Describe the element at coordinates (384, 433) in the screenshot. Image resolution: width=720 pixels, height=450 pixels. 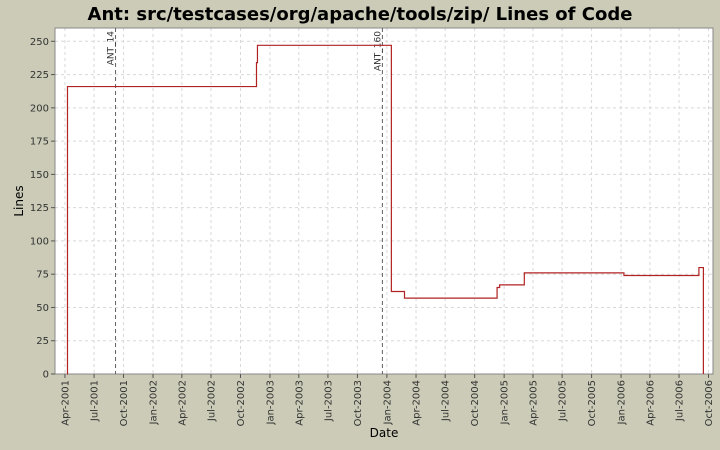
I see `x-axis-label: Date` at that location.